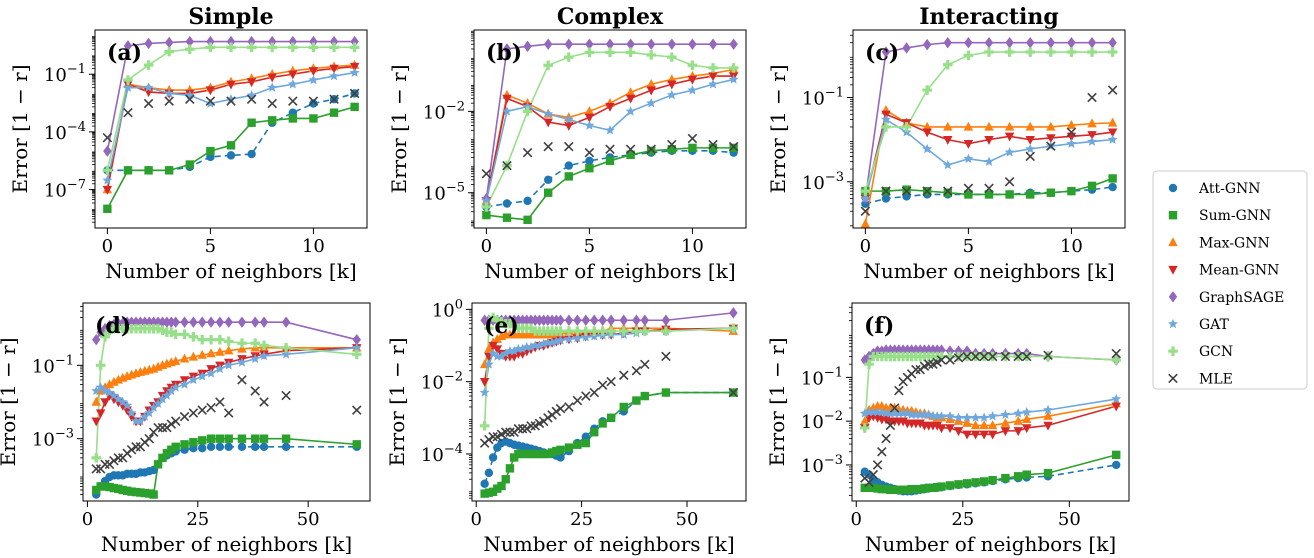  I want to click on y-axis-label: Error [1 − r], so click(399, 128).